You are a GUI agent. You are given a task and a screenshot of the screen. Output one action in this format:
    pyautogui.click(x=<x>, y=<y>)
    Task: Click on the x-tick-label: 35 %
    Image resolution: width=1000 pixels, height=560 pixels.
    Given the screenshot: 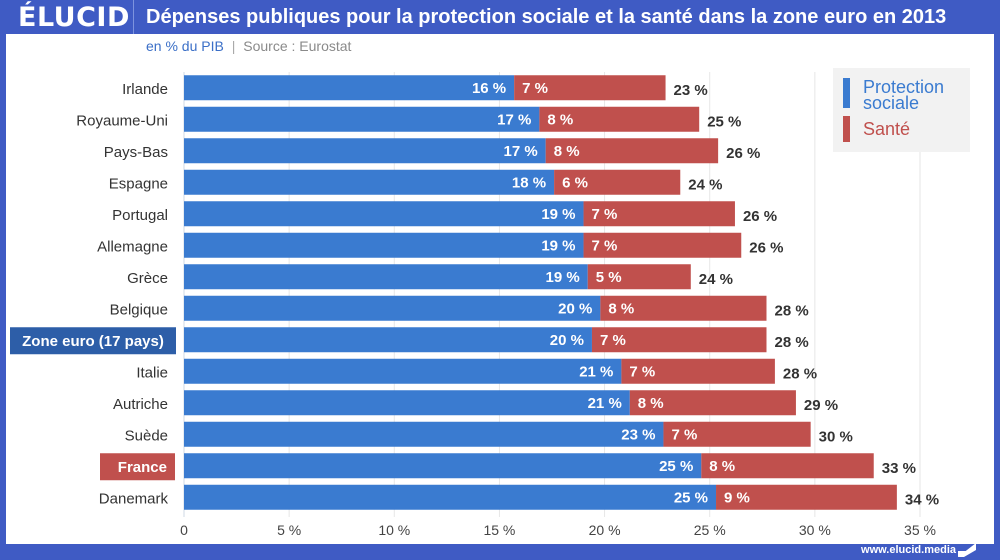 What is the action you would take?
    pyautogui.click(x=920, y=530)
    